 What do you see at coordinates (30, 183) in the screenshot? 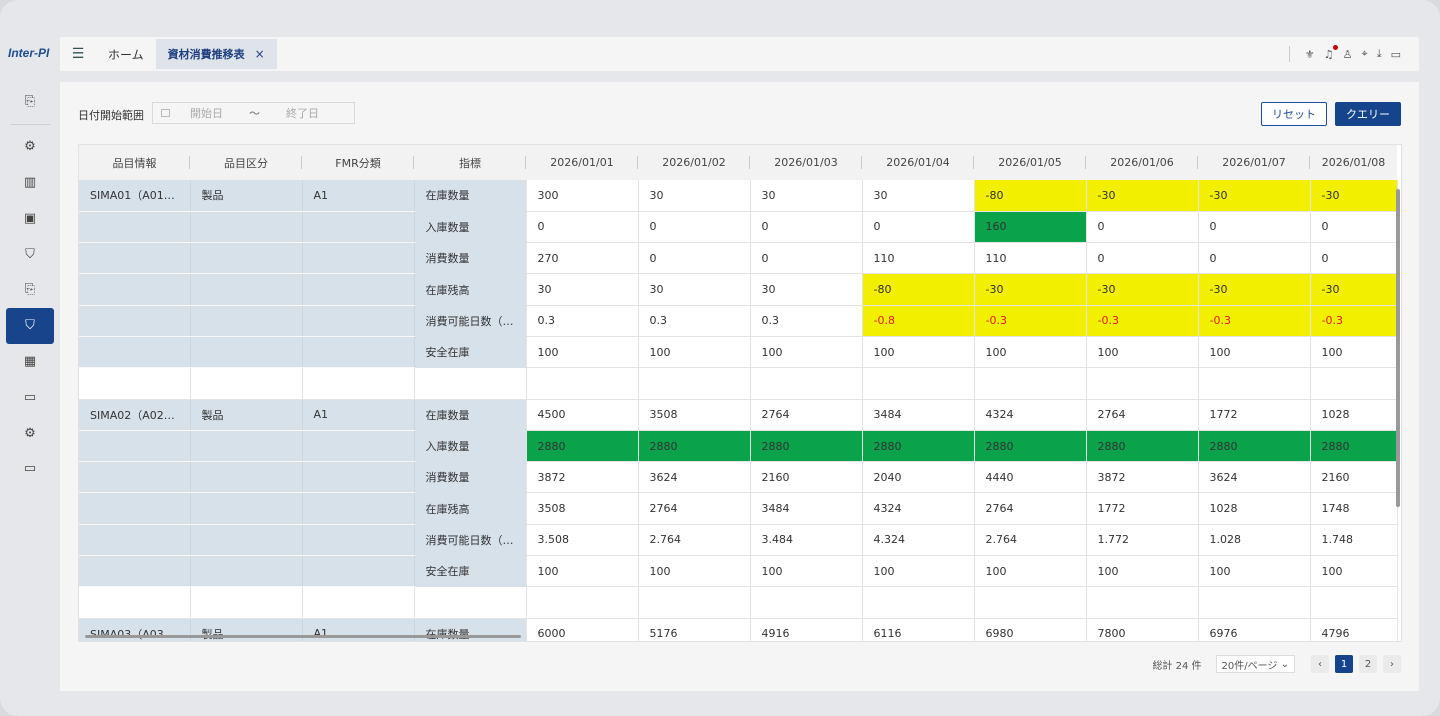
I see `sidebar-item-chart: ▥` at bounding box center [30, 183].